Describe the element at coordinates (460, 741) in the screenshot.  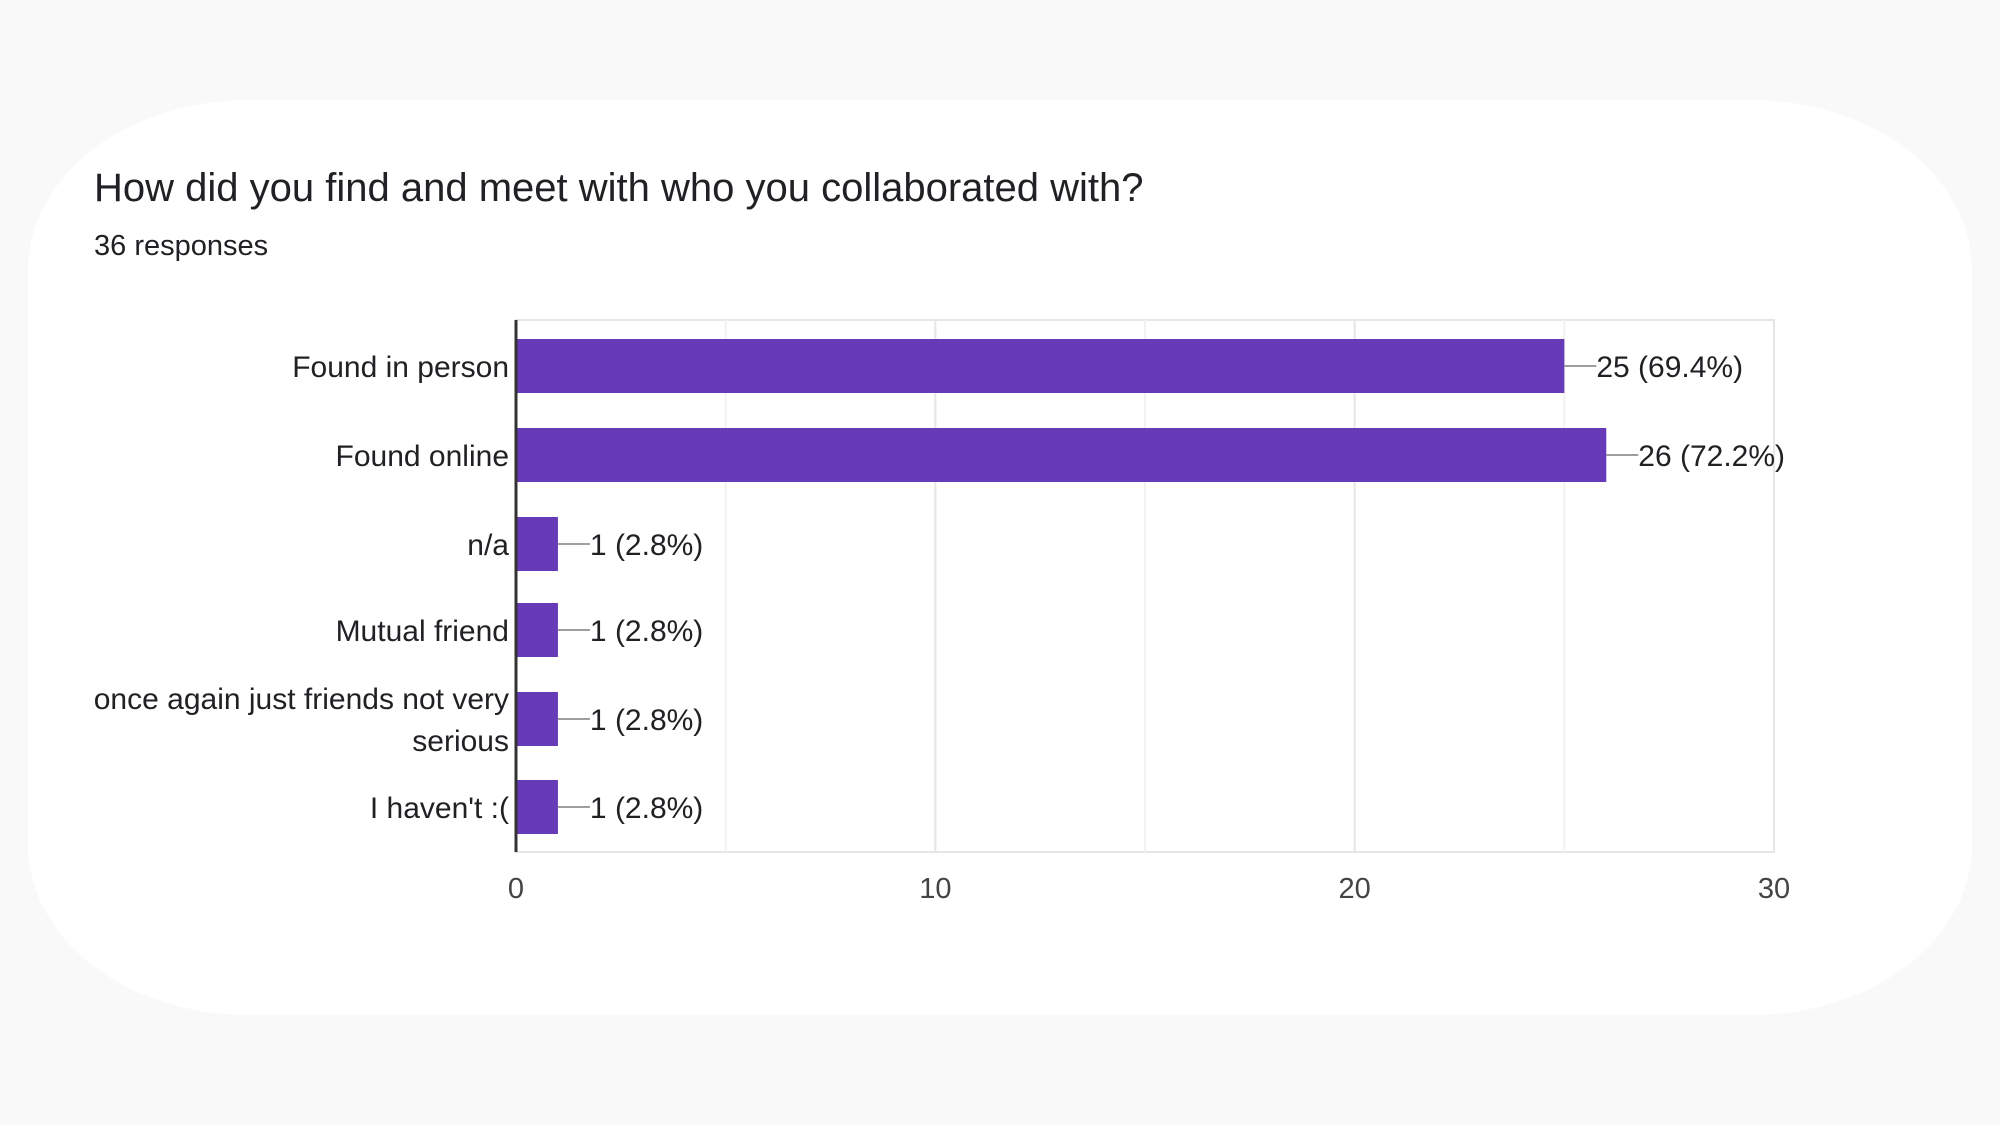
I see `category-label: serious` at that location.